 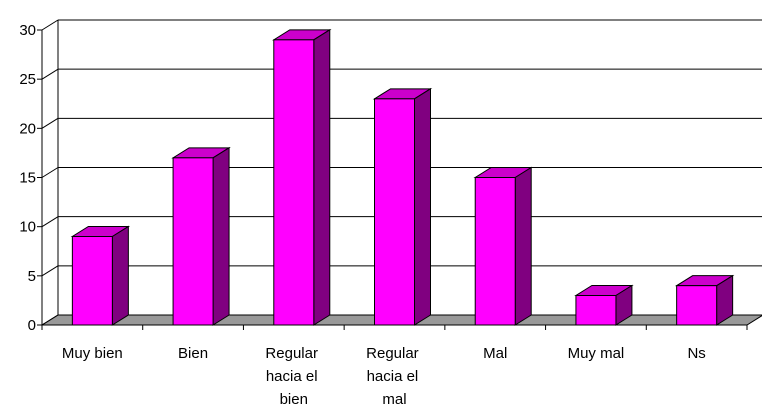 I want to click on x-tick-label: Bien, so click(x=193, y=353).